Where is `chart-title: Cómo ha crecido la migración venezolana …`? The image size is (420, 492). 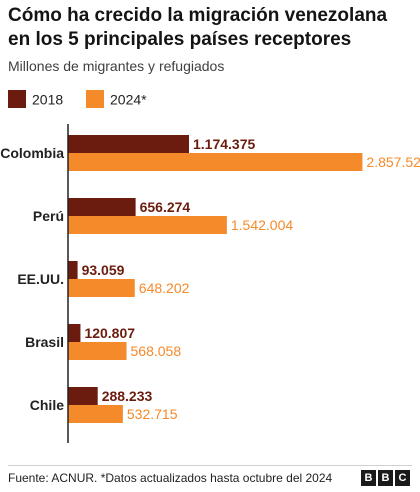 chart-title: Cómo ha crecido la migración venezolana … is located at coordinates (198, 27).